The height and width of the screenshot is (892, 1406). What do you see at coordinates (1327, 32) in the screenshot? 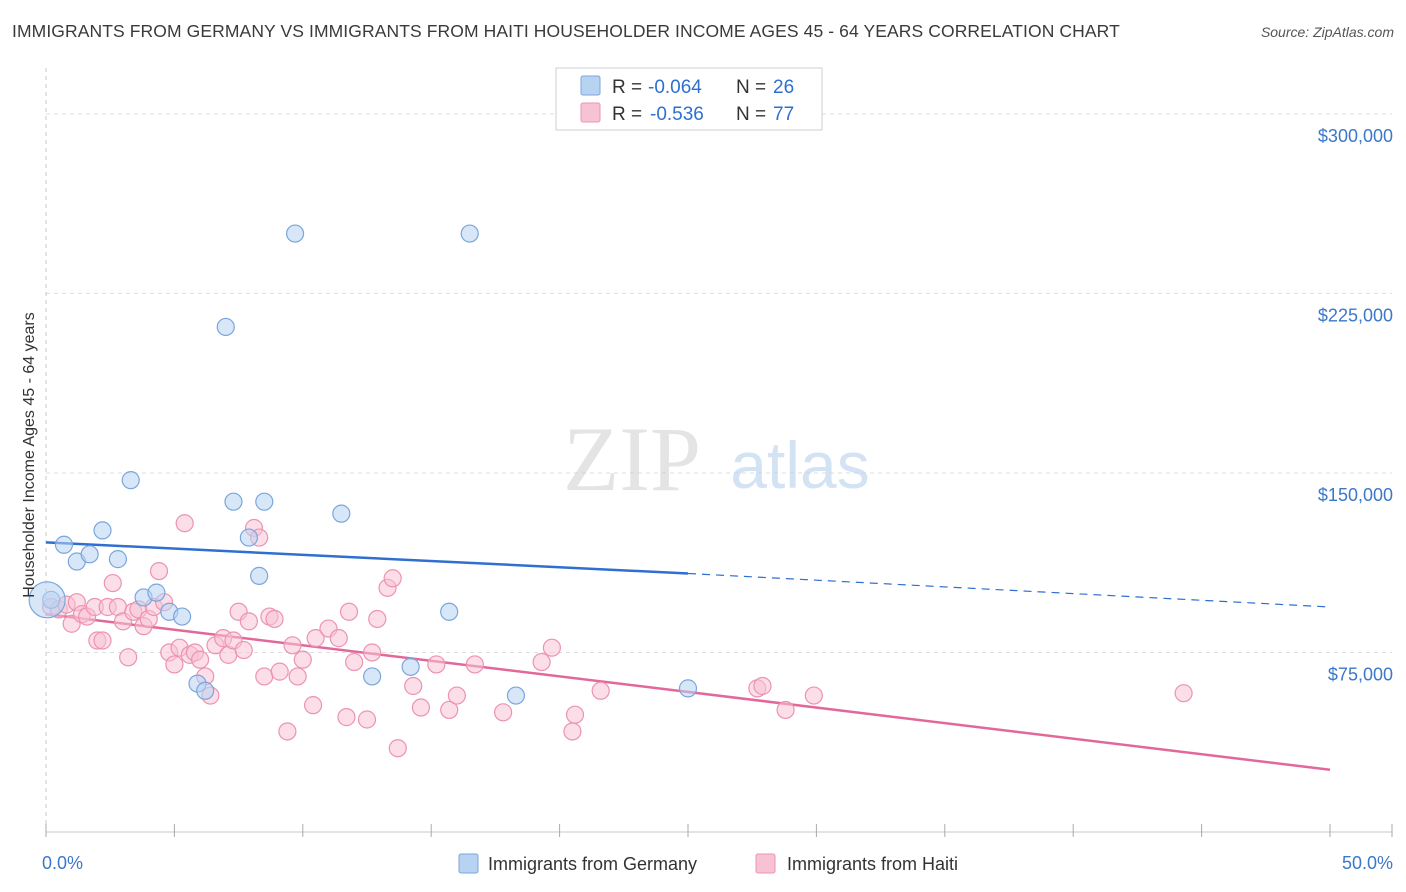
I see `source-label: Source: ZipAtlas.com` at bounding box center [1327, 32].